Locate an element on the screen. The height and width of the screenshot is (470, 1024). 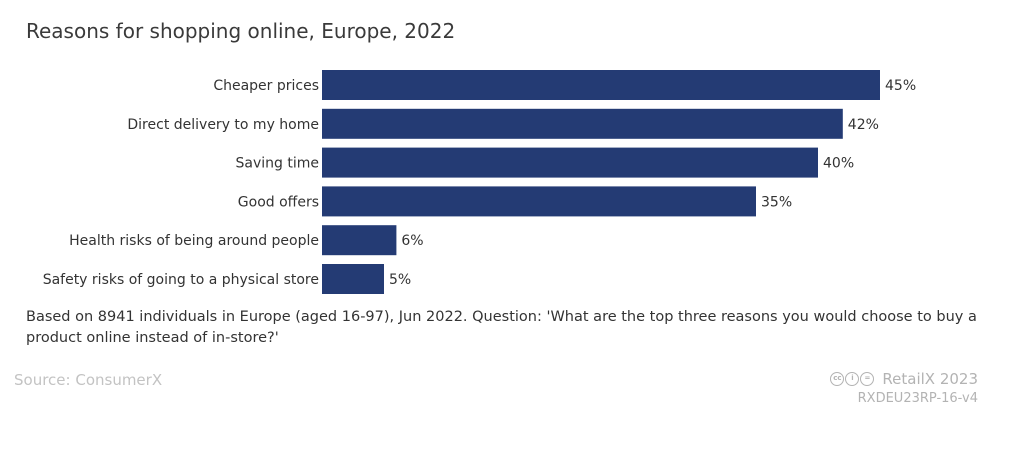
value-label: 5% is located at coordinates (400, 280).